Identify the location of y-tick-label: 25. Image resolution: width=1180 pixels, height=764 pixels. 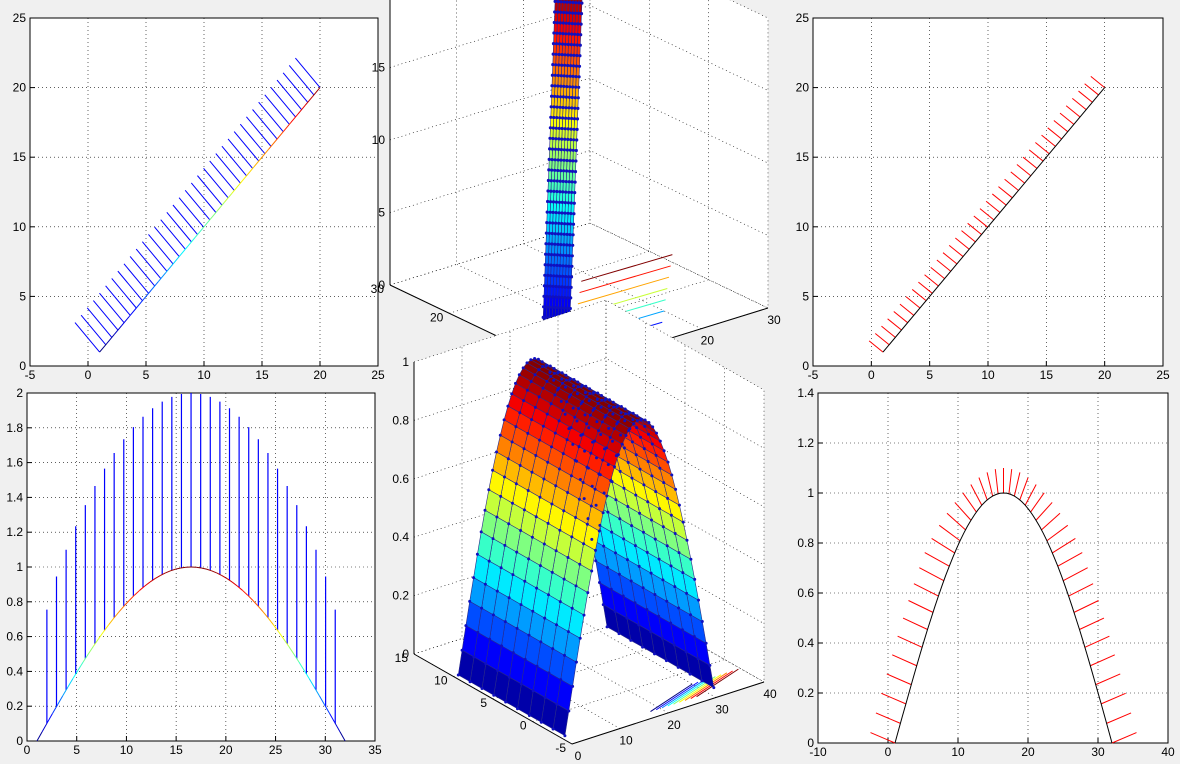
(803, 18).